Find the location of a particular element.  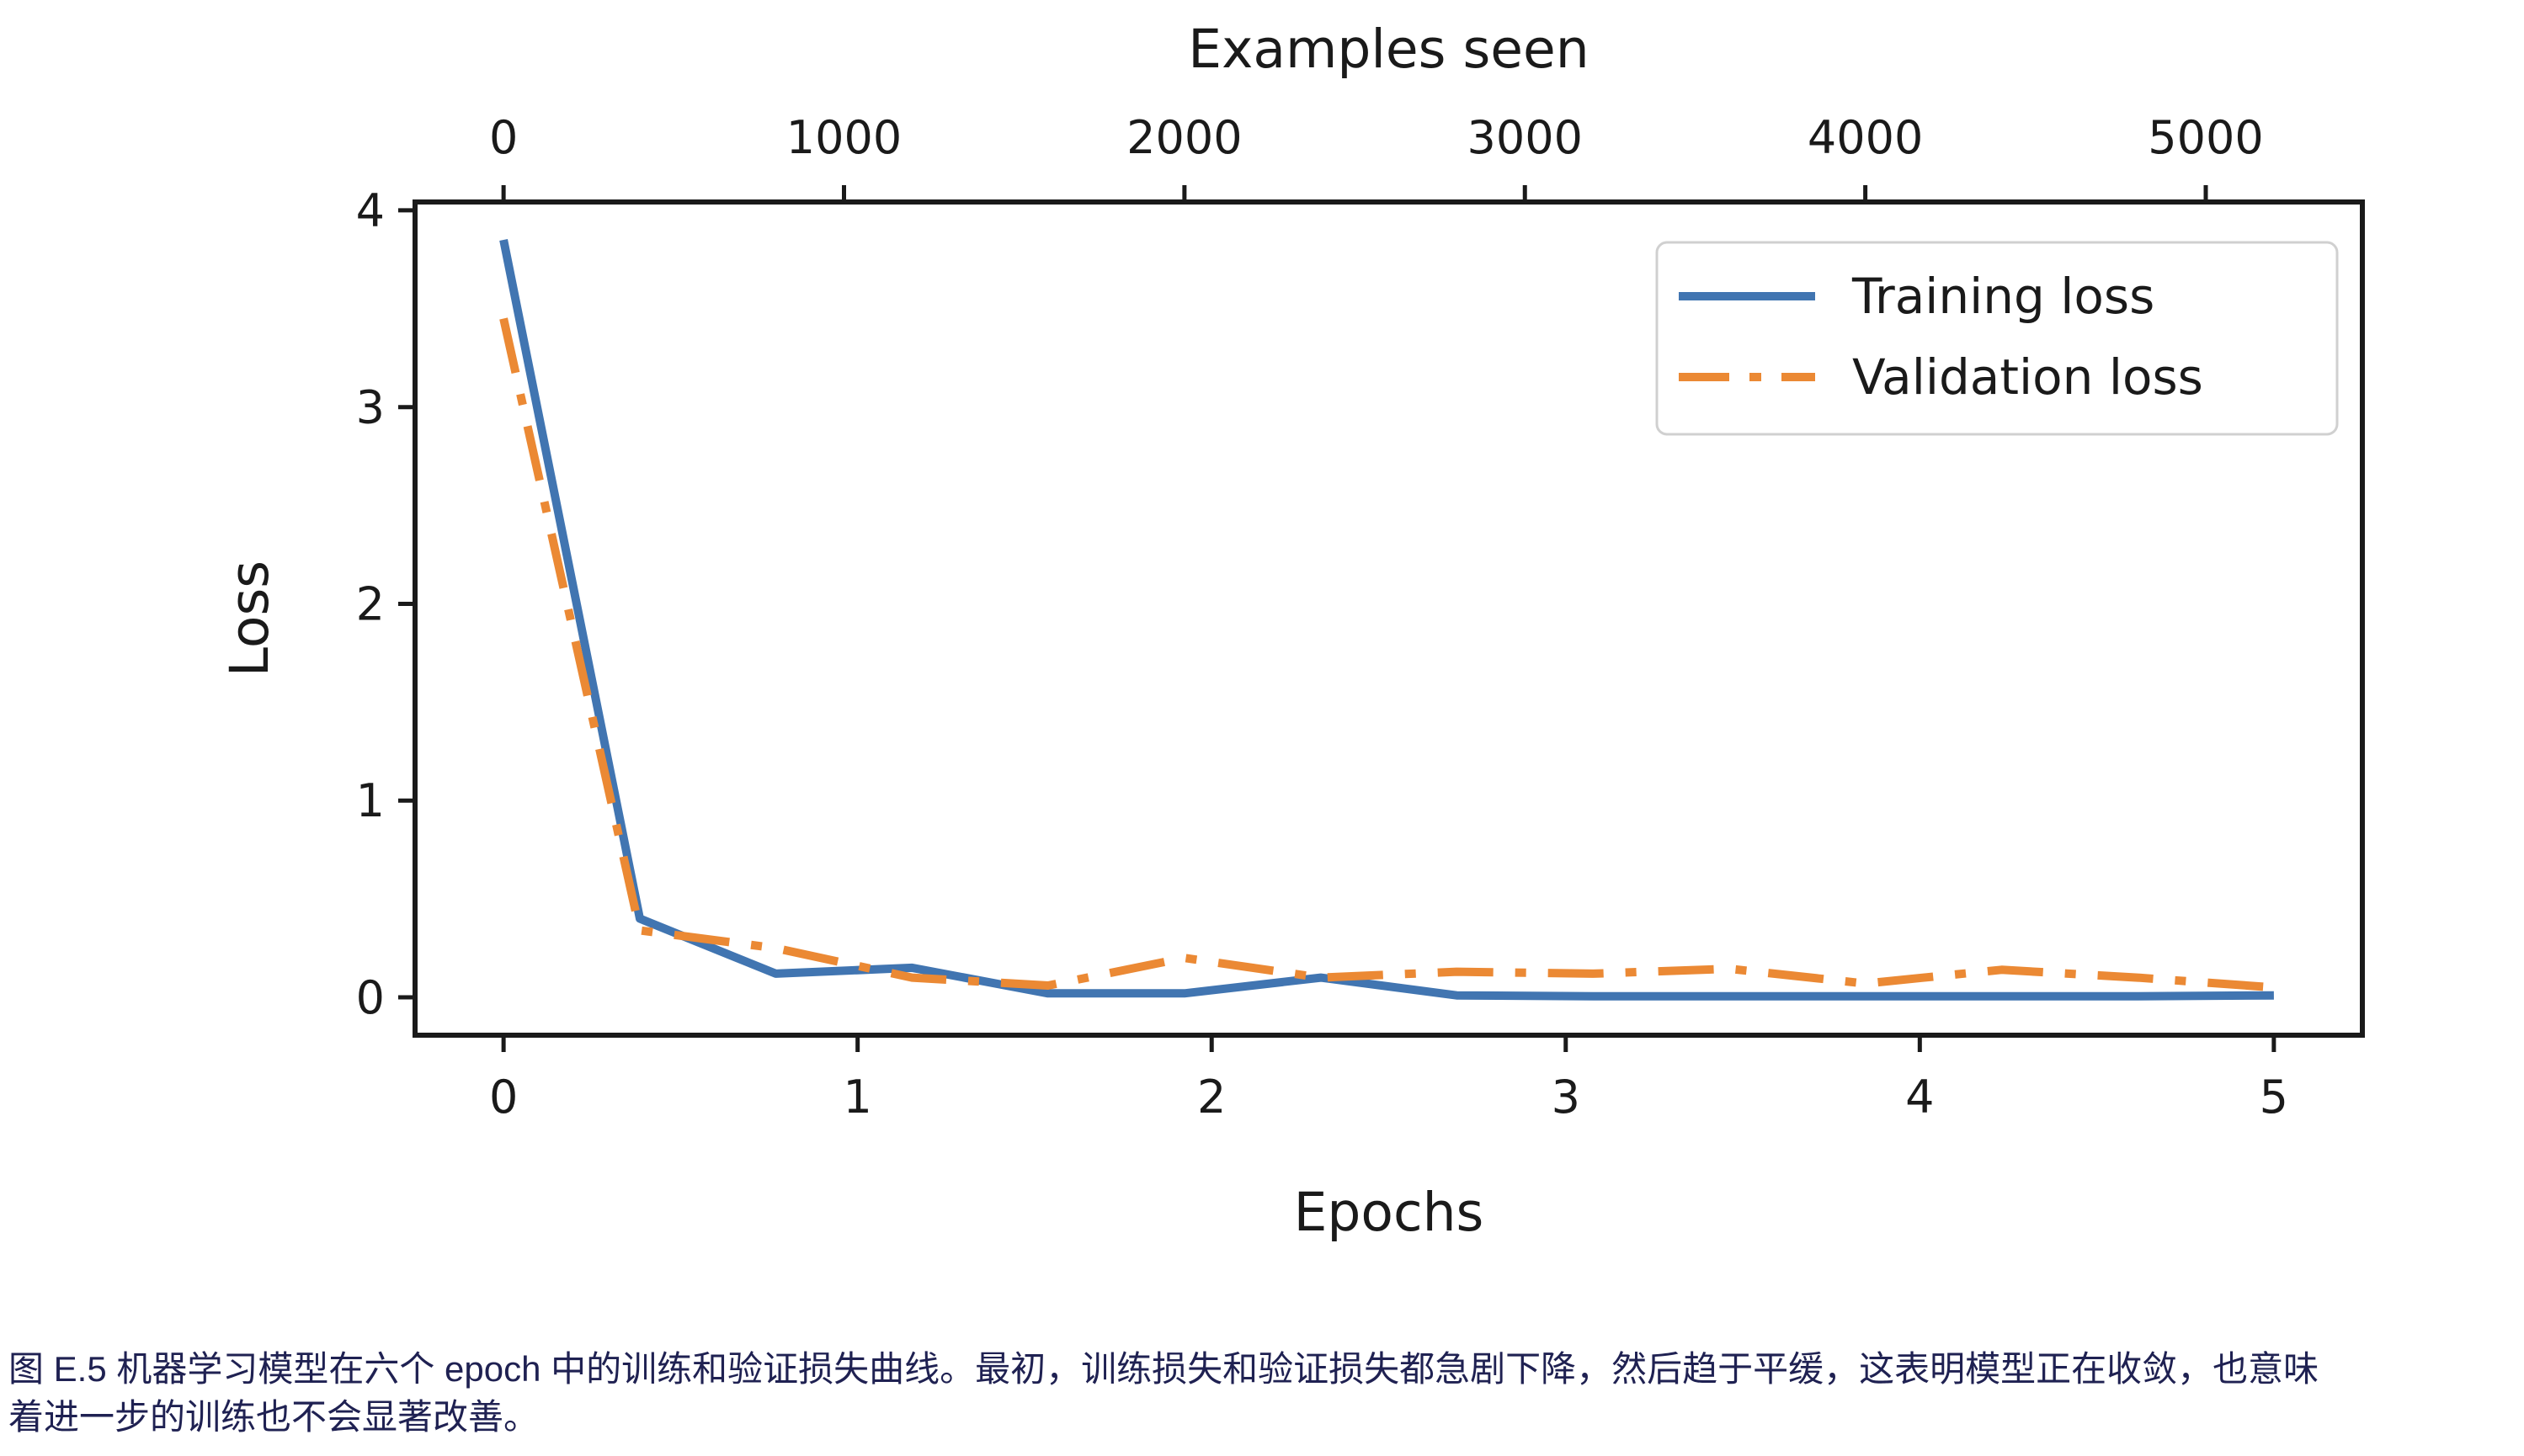

x-tick-label: 2 is located at coordinates (1211, 1097).